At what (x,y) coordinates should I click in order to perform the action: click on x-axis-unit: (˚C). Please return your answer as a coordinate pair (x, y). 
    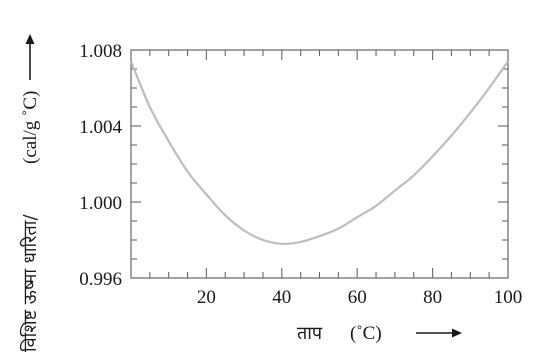
    Looking at the image, I should click on (366, 333).